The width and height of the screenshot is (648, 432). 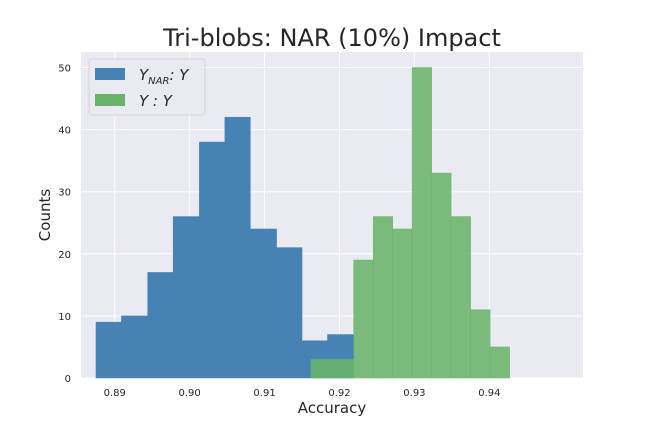 What do you see at coordinates (179, 75) in the screenshot?
I see `legend-label-nar-tail: : Y` at bounding box center [179, 75].